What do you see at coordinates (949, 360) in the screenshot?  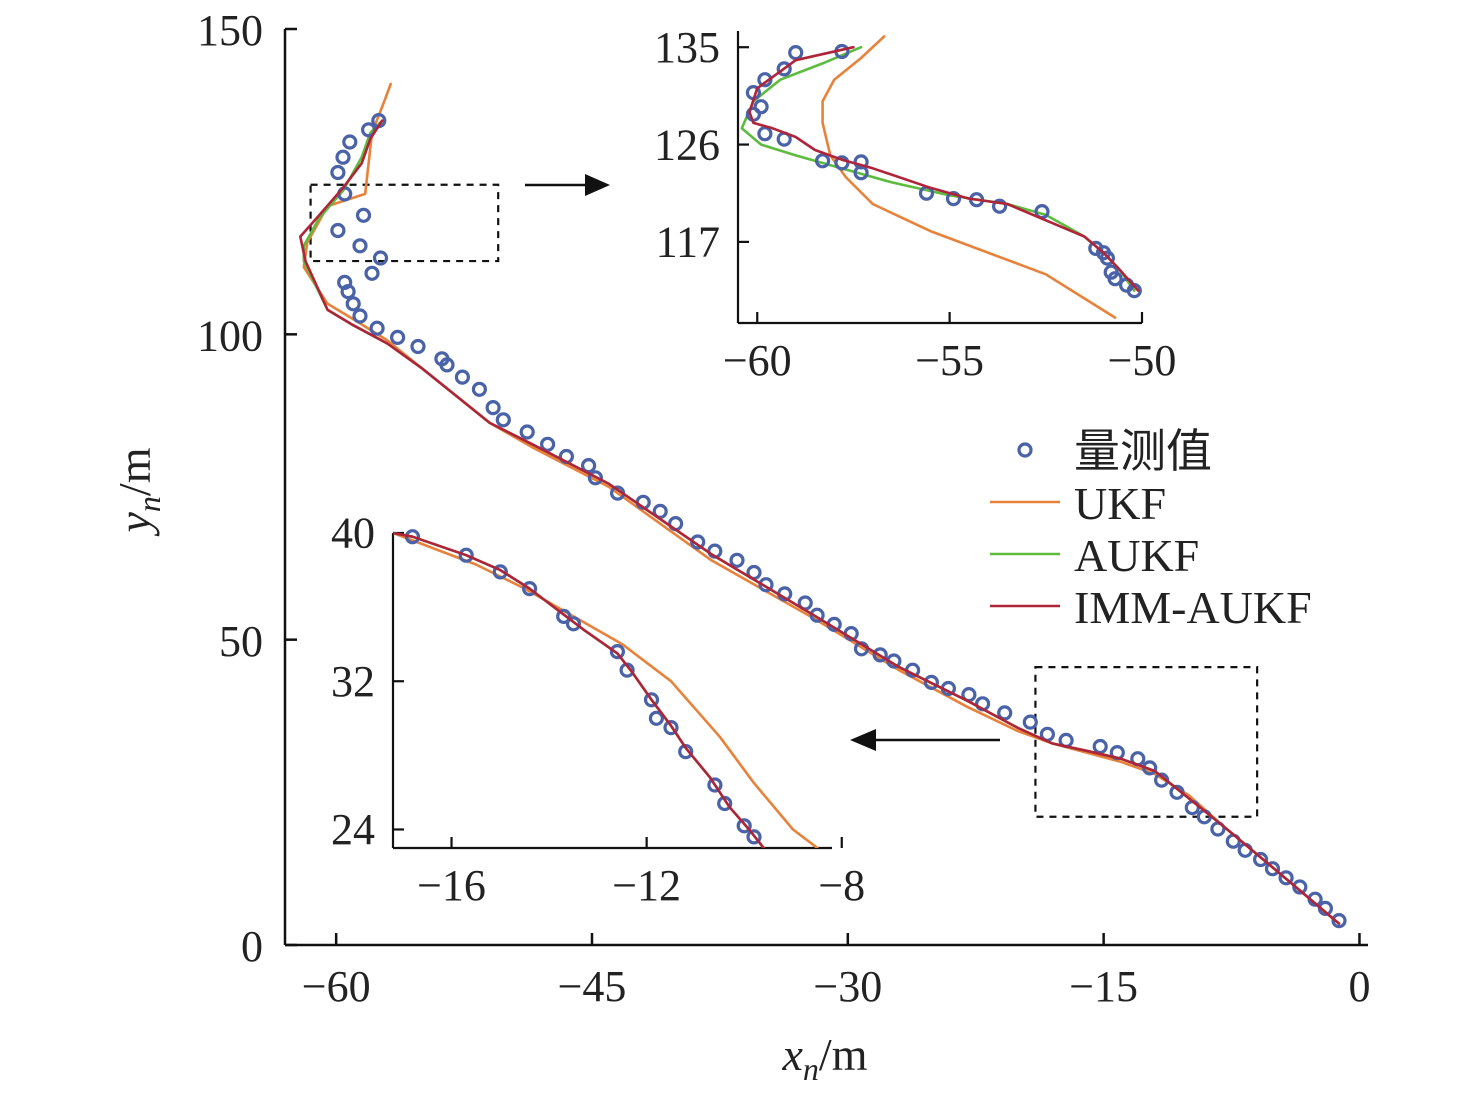 I see `inset-top-x-tick-label: −55` at bounding box center [949, 360].